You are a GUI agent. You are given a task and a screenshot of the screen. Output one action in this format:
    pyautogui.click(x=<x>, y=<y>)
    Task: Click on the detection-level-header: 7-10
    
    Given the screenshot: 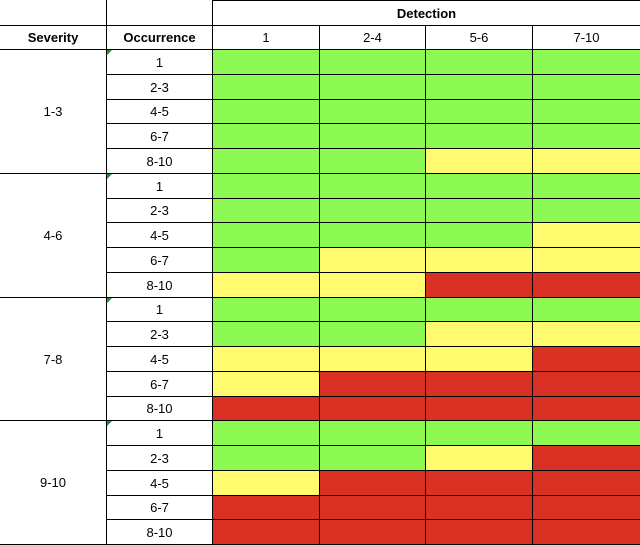 What is the action you would take?
    pyautogui.click(x=586, y=38)
    